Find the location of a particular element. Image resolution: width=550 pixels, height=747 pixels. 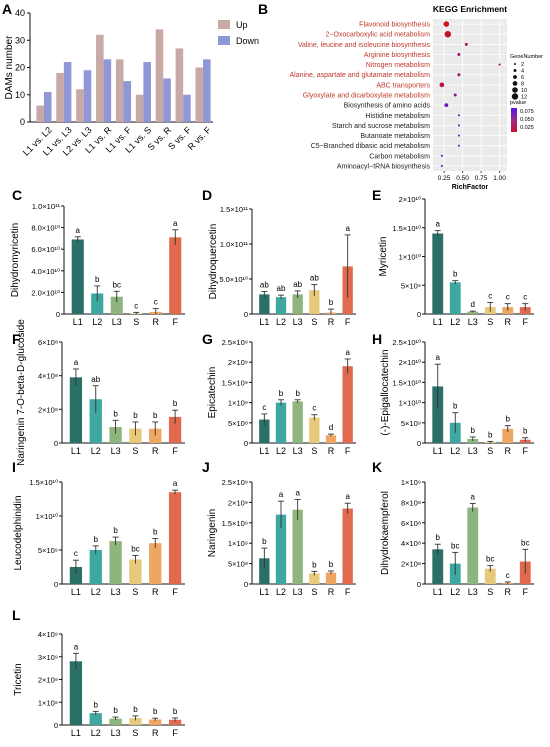

bar-s is located at coordinates (490, 576).